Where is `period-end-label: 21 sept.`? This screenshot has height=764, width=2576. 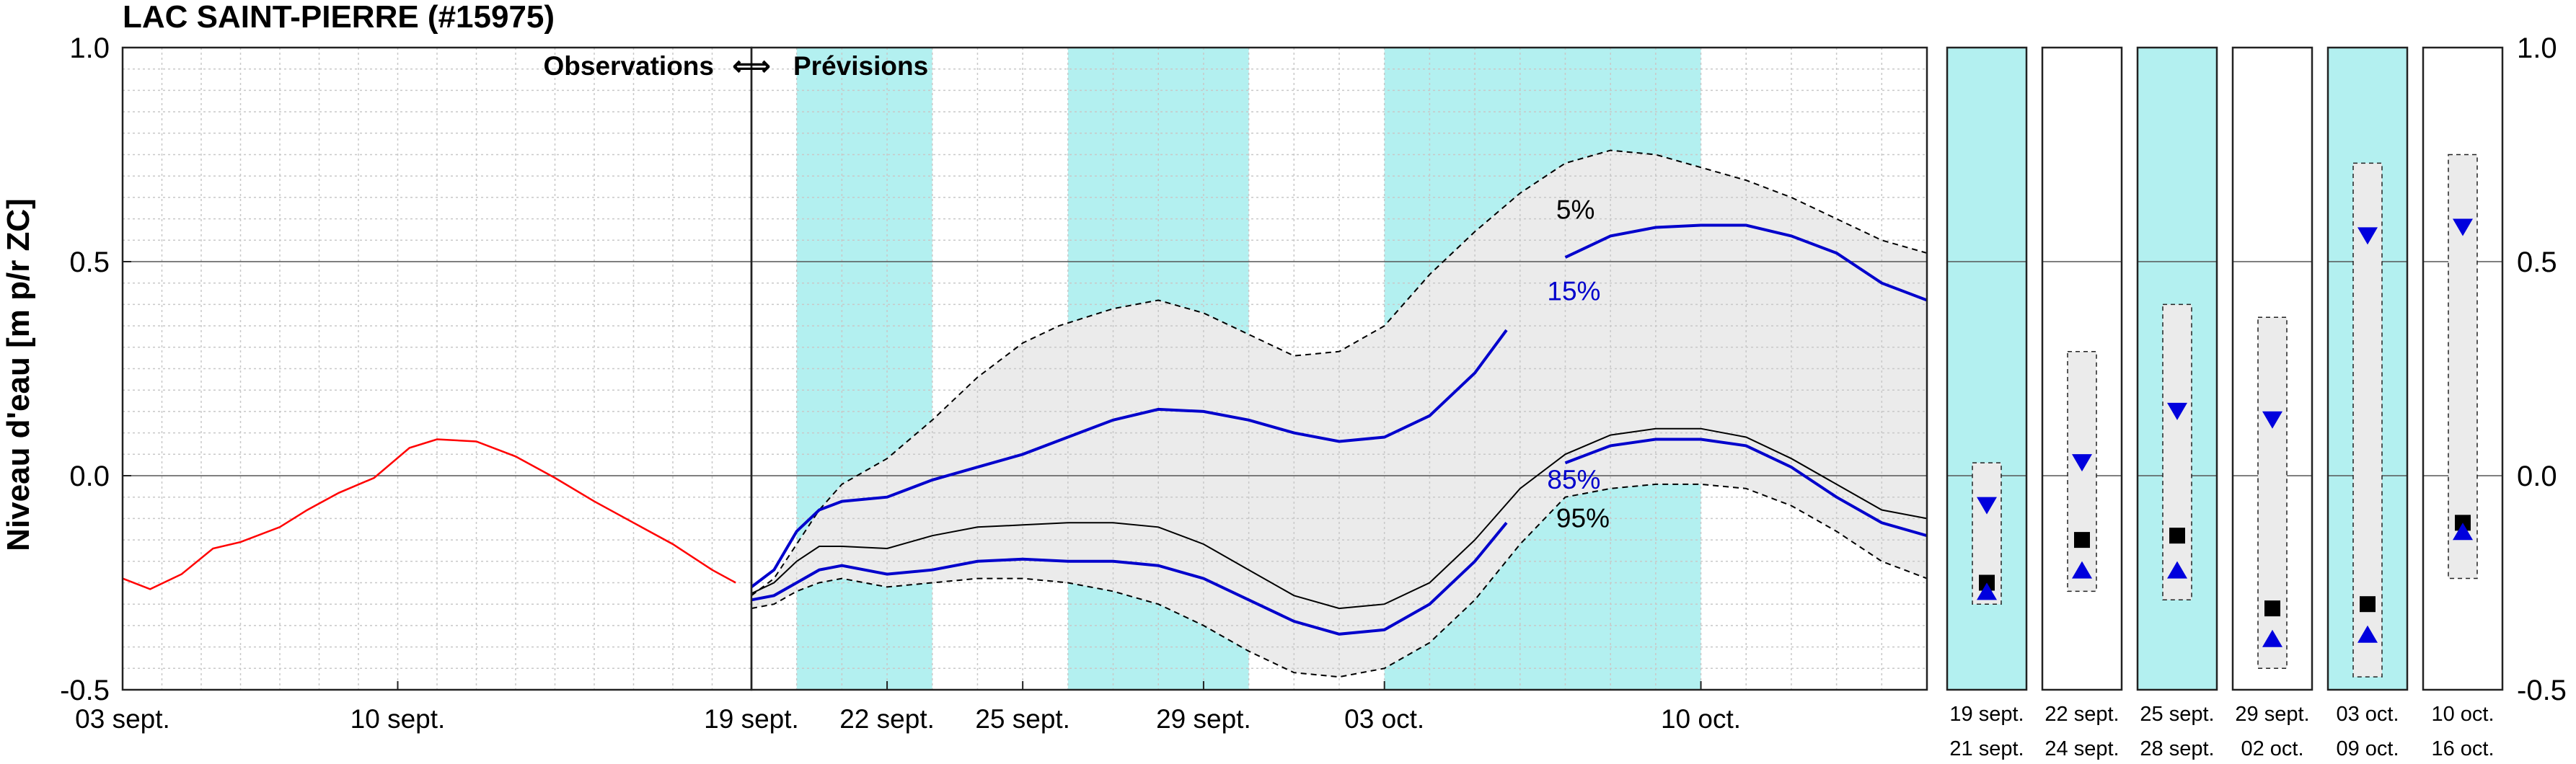 period-end-label: 21 sept. is located at coordinates (1986, 748).